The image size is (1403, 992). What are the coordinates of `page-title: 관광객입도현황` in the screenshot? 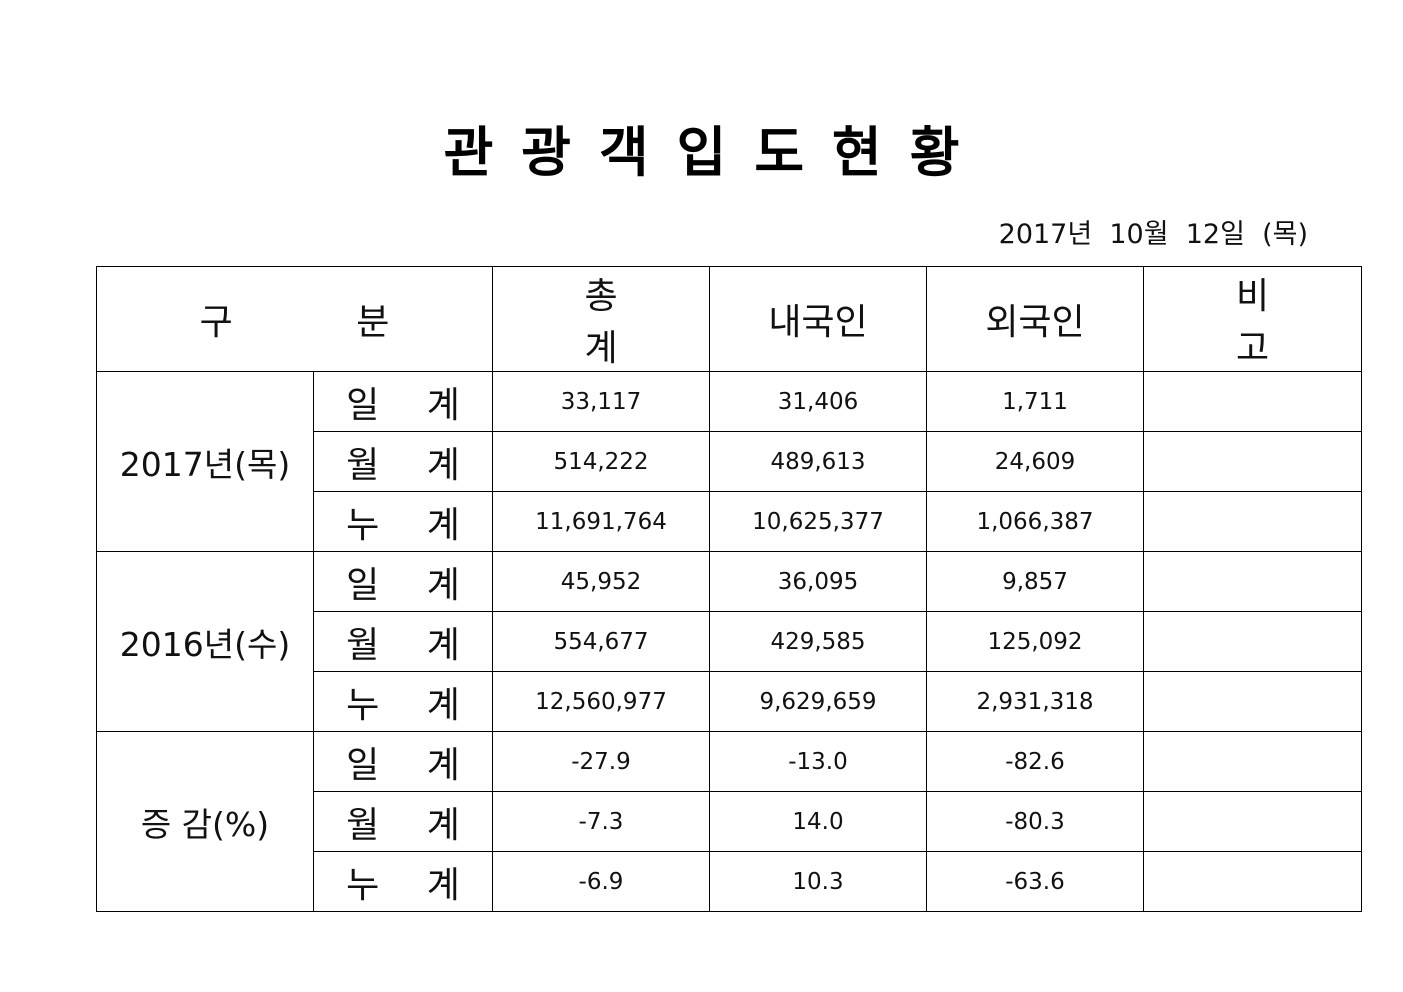 It's located at (715, 152).